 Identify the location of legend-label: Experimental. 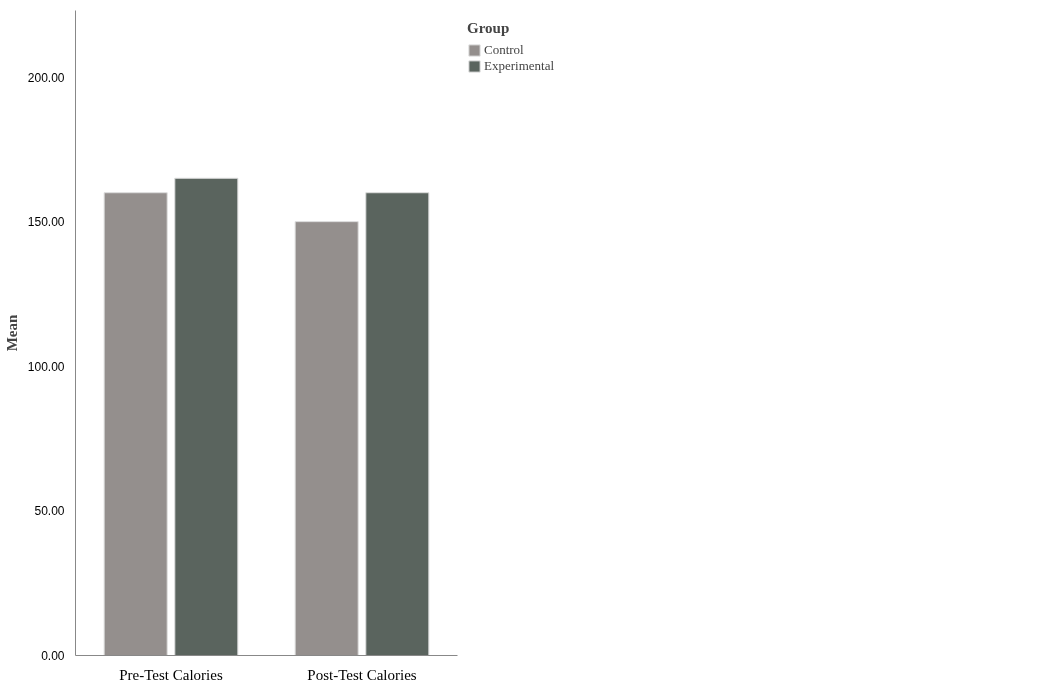
(519, 66).